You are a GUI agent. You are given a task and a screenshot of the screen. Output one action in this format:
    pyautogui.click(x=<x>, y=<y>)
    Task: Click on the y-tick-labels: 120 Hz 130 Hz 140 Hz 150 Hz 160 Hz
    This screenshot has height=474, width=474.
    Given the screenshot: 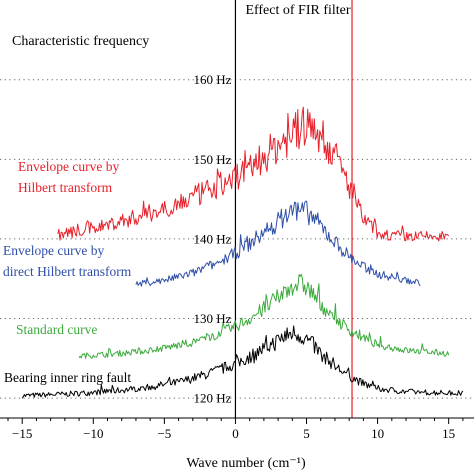 What is the action you would take?
    pyautogui.click(x=213, y=238)
    